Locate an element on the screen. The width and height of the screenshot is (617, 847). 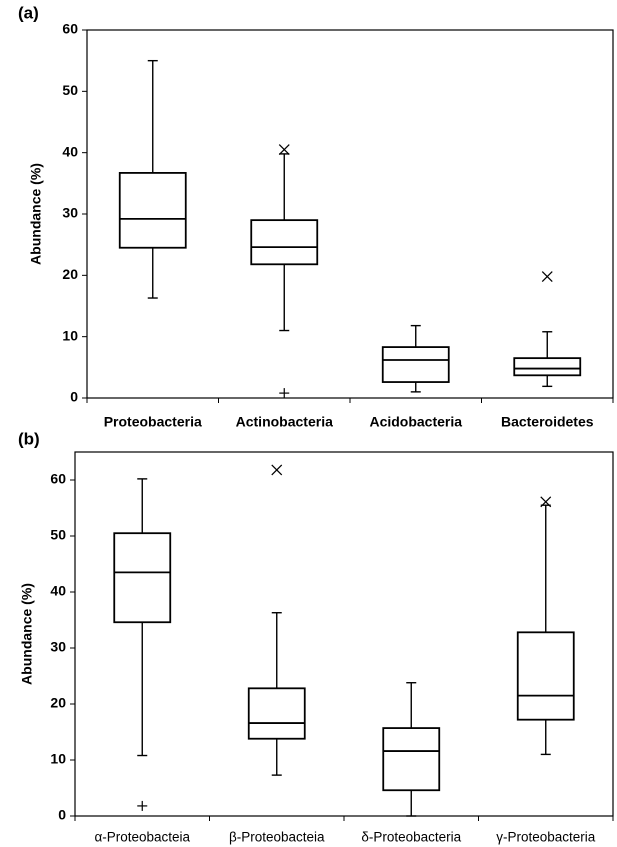
panel-label: (a) is located at coordinates (28, 12).